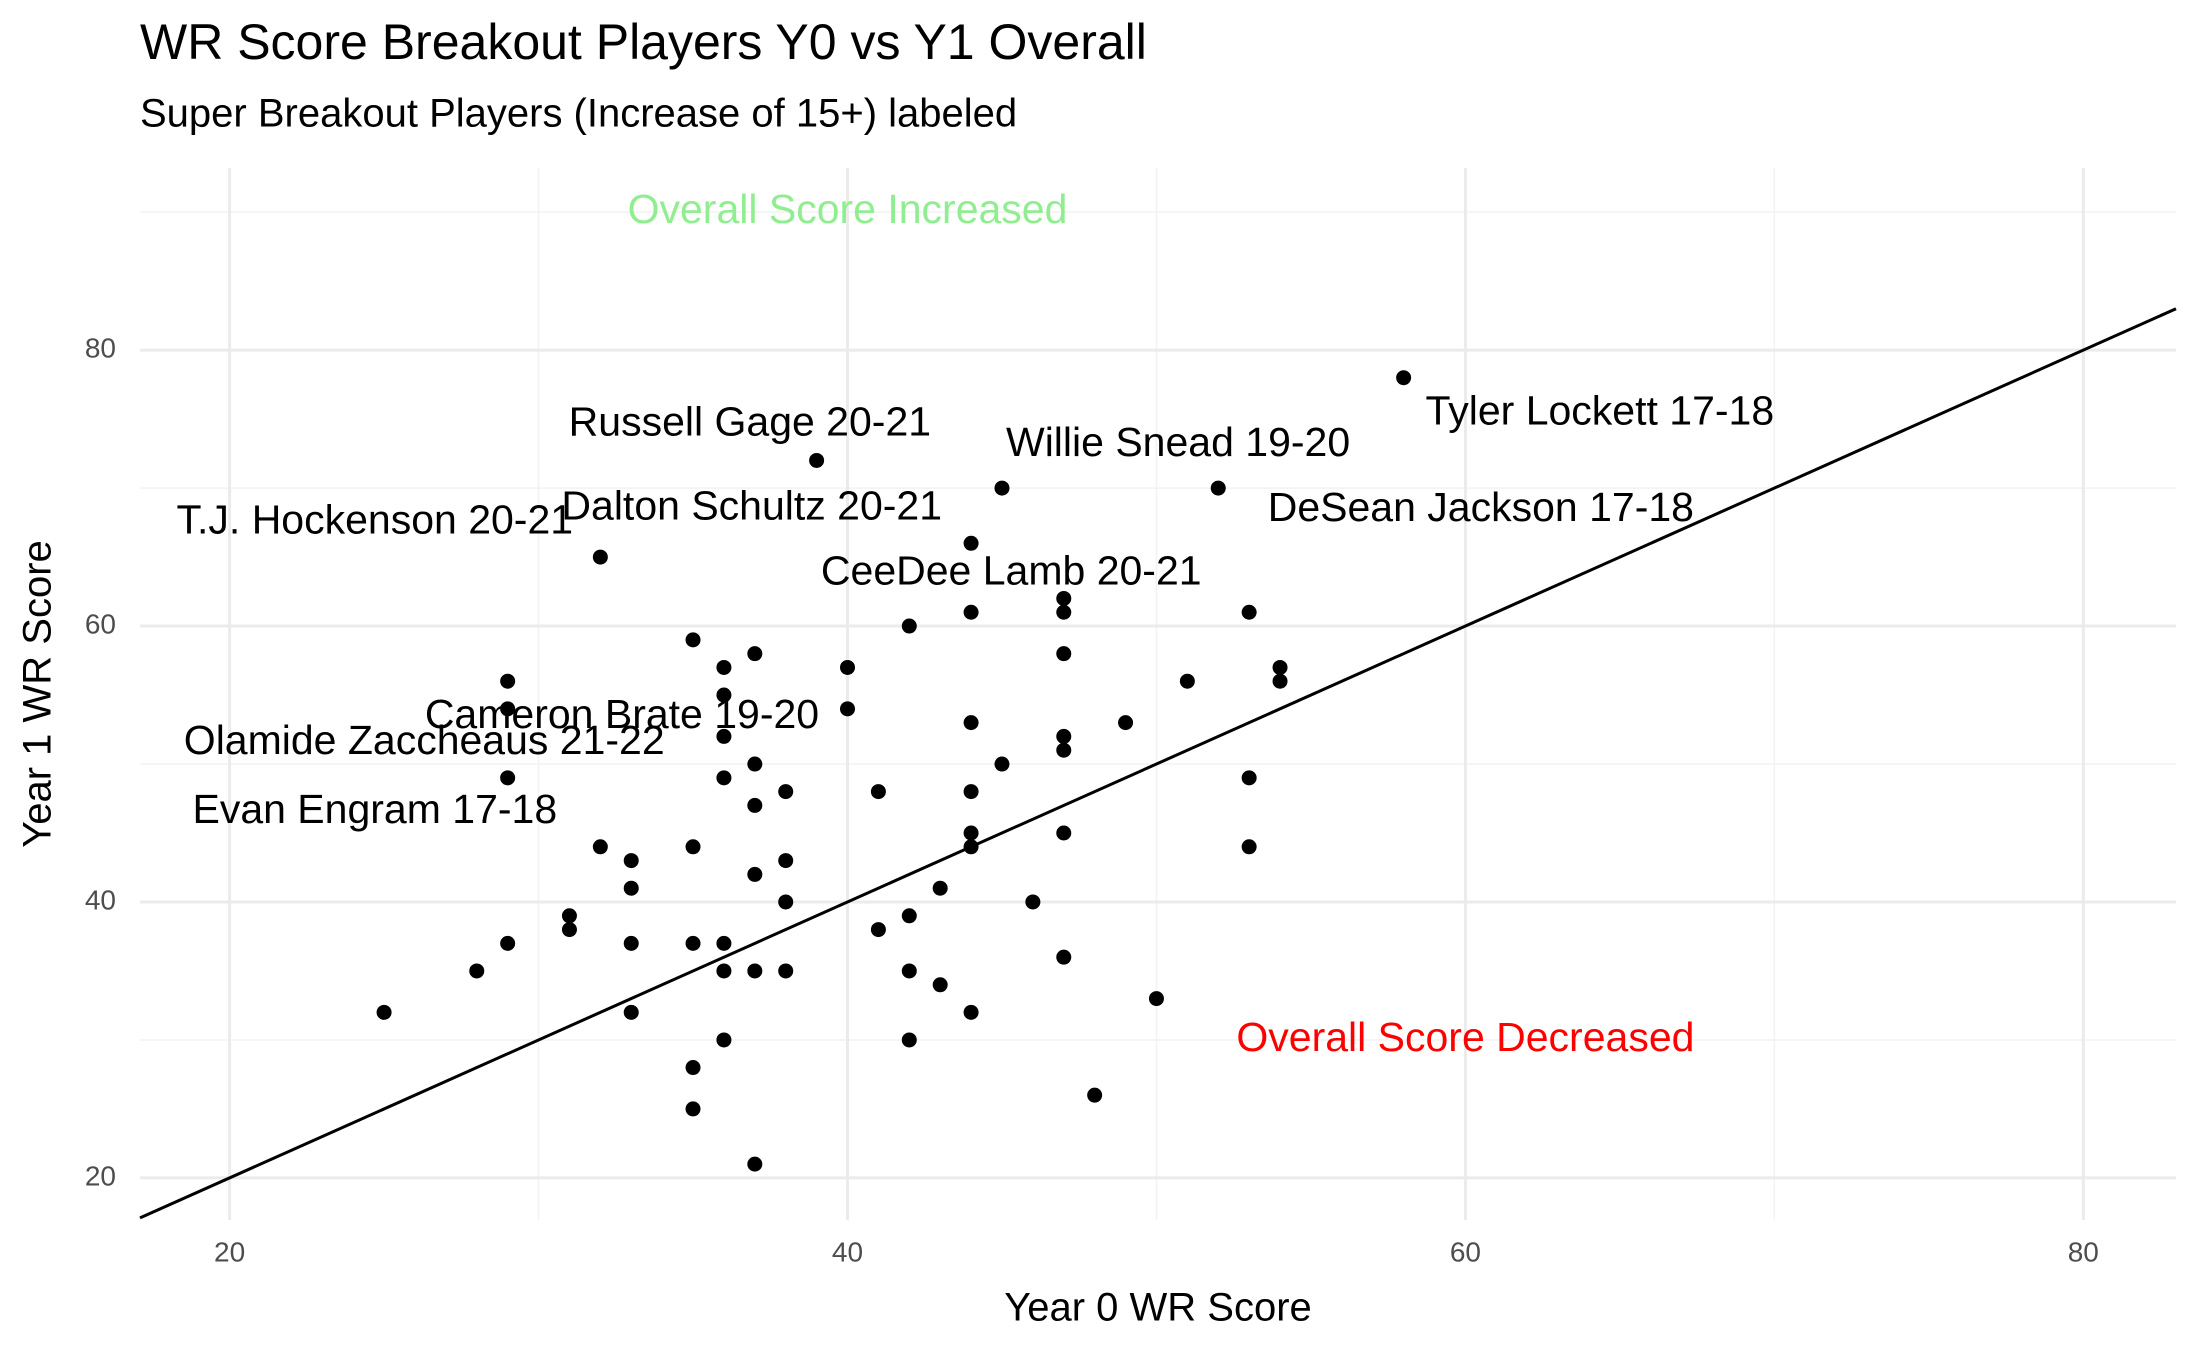 The height and width of the screenshot is (1351, 2187). What do you see at coordinates (1465, 1251) in the screenshot?
I see `x-tick-label: 60` at bounding box center [1465, 1251].